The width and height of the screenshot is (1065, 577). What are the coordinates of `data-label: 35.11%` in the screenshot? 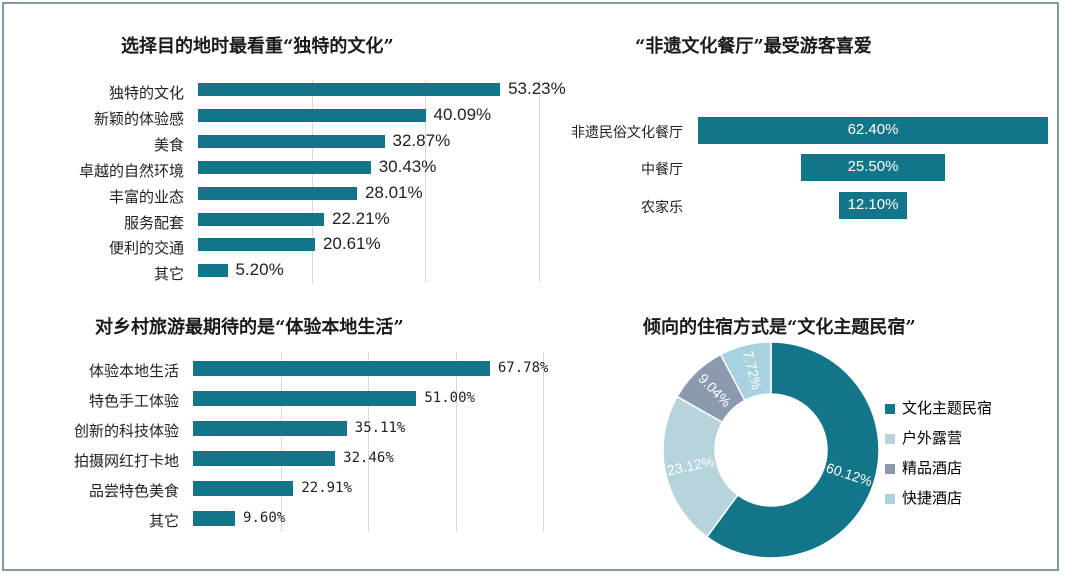 It's located at (380, 428).